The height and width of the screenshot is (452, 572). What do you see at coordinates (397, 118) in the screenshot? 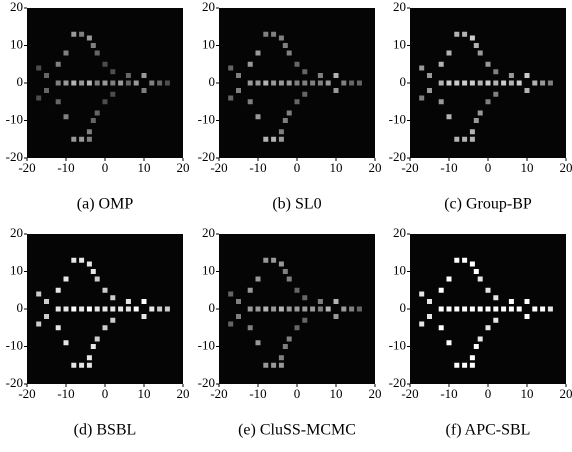
I see `y-tick-label: -10` at bounding box center [397, 118].